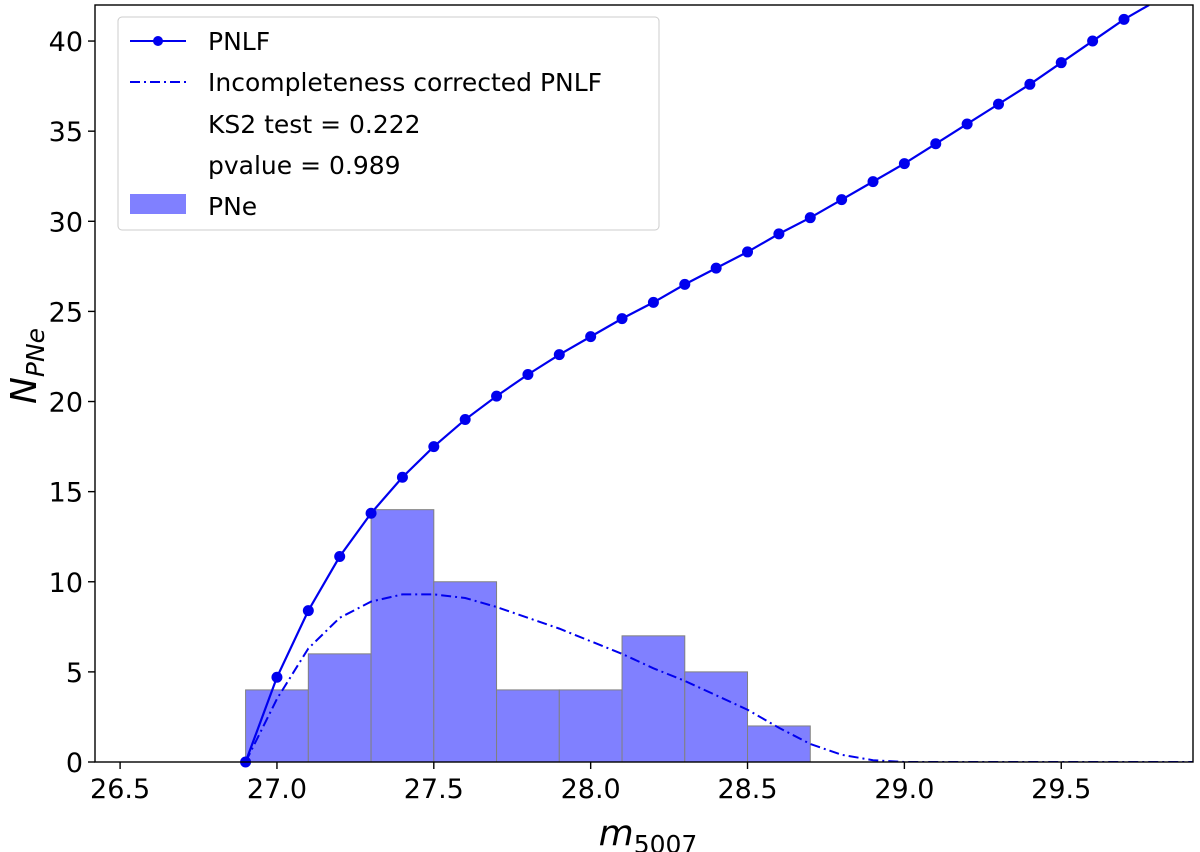 The width and height of the screenshot is (1200, 852). Describe the element at coordinates (434, 789) in the screenshot. I see `x-tick-label: 27.5` at that location.